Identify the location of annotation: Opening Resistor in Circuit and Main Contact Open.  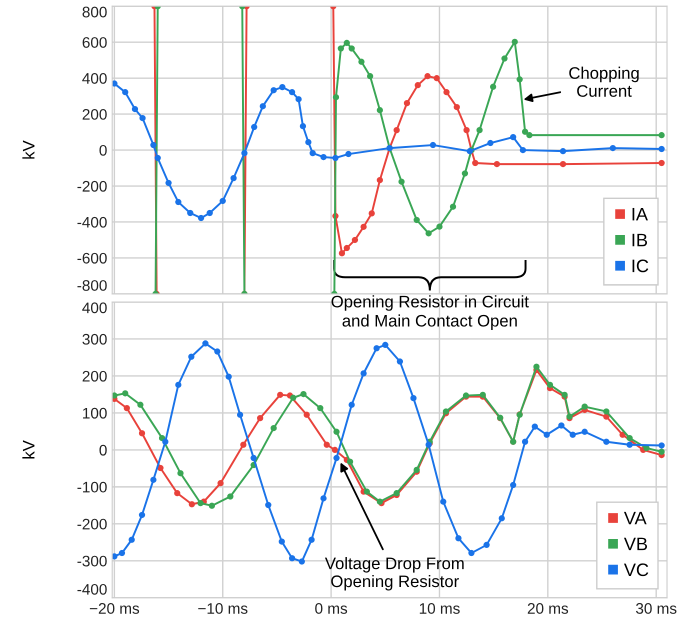
(430, 312).